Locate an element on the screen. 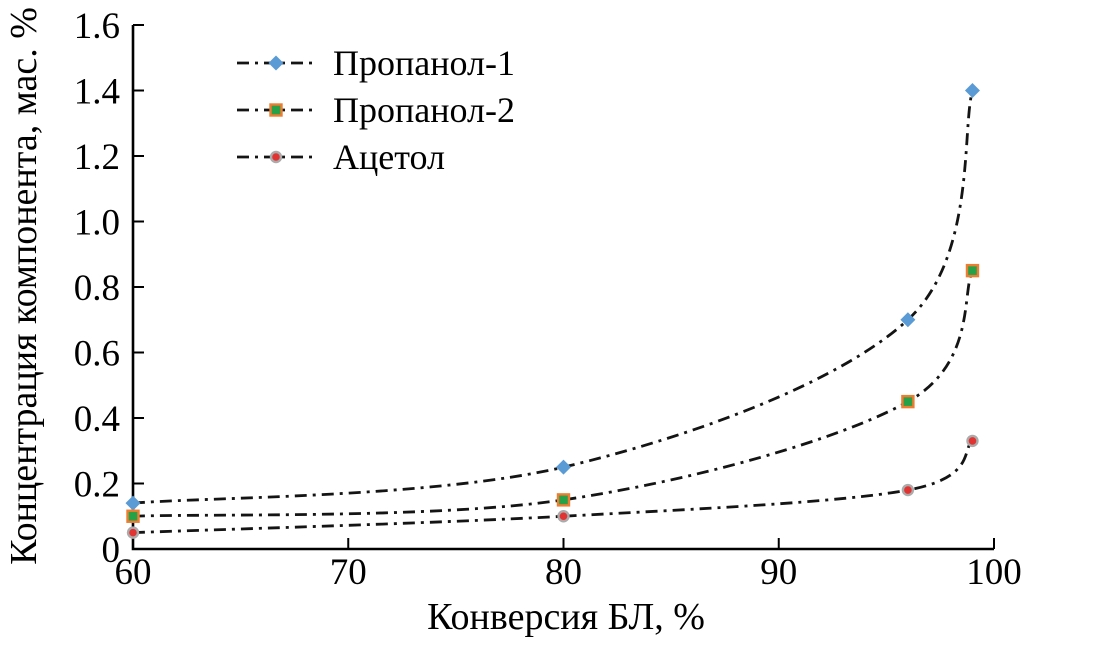  y-tick-label: 1.4 is located at coordinates (97, 92).